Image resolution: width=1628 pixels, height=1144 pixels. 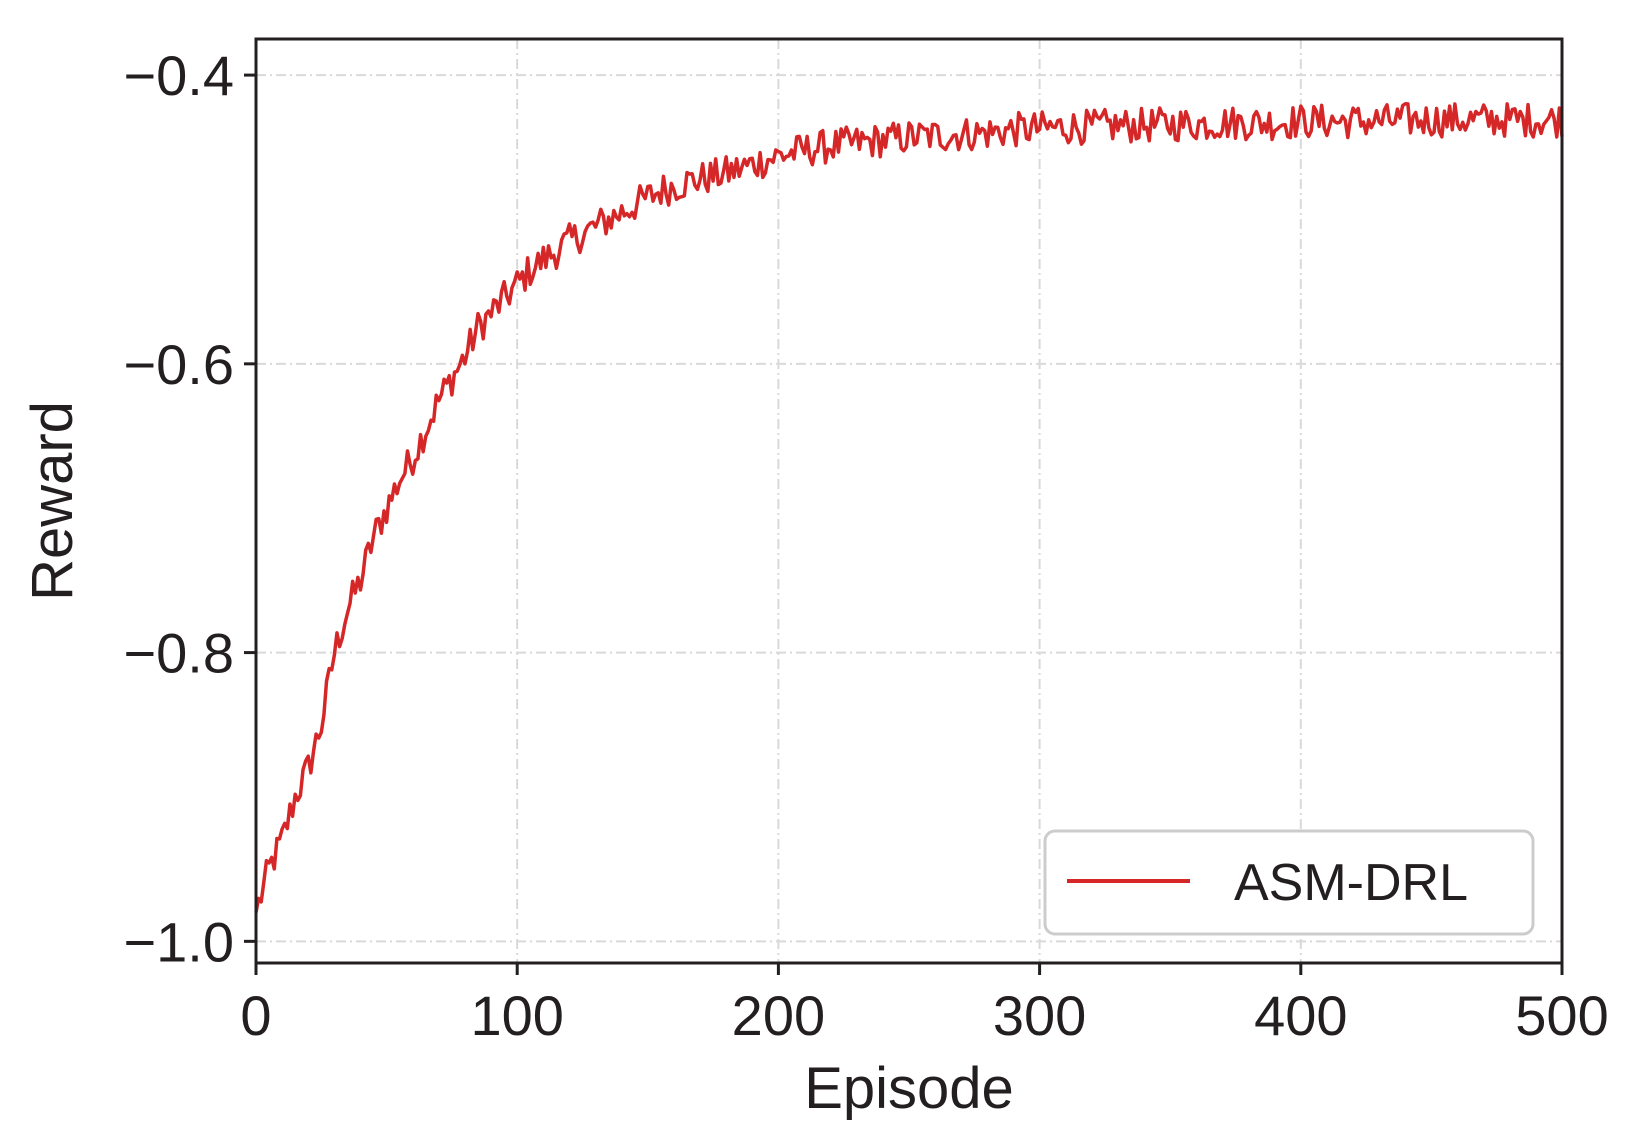 I want to click on x-tick-label: 200, so click(x=778, y=1015).